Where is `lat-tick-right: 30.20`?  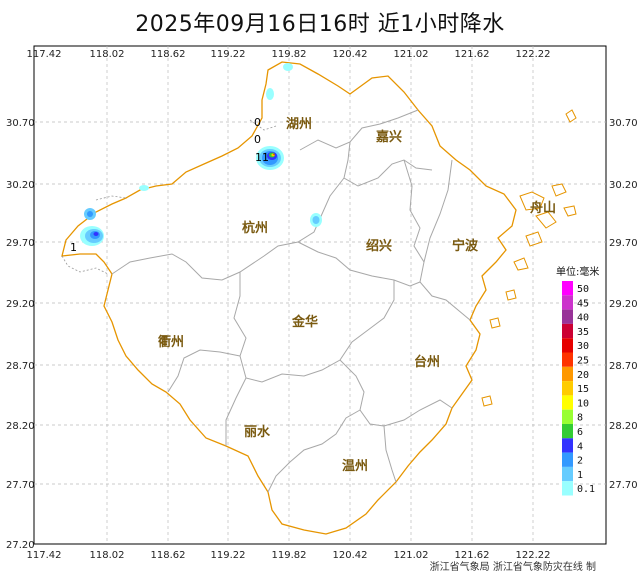
lat-tick-right: 30.20 is located at coordinates (623, 185).